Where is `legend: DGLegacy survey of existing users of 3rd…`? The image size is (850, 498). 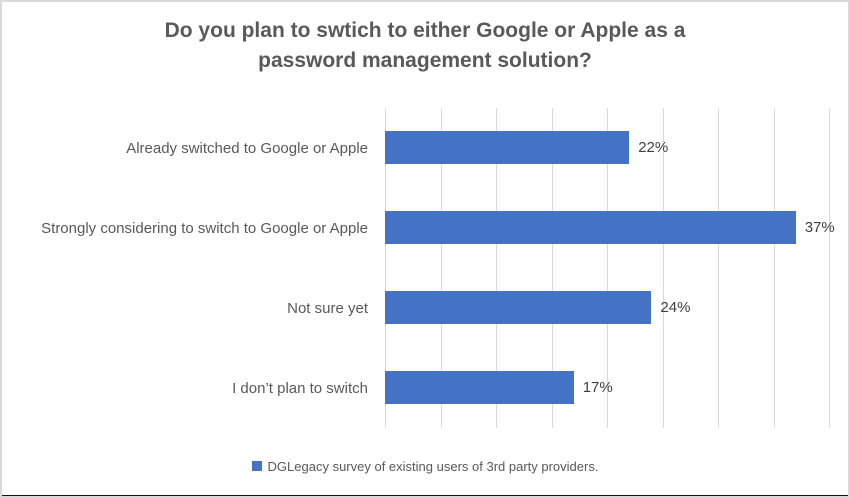 legend: DGLegacy survey of existing users of 3rd… is located at coordinates (425, 466).